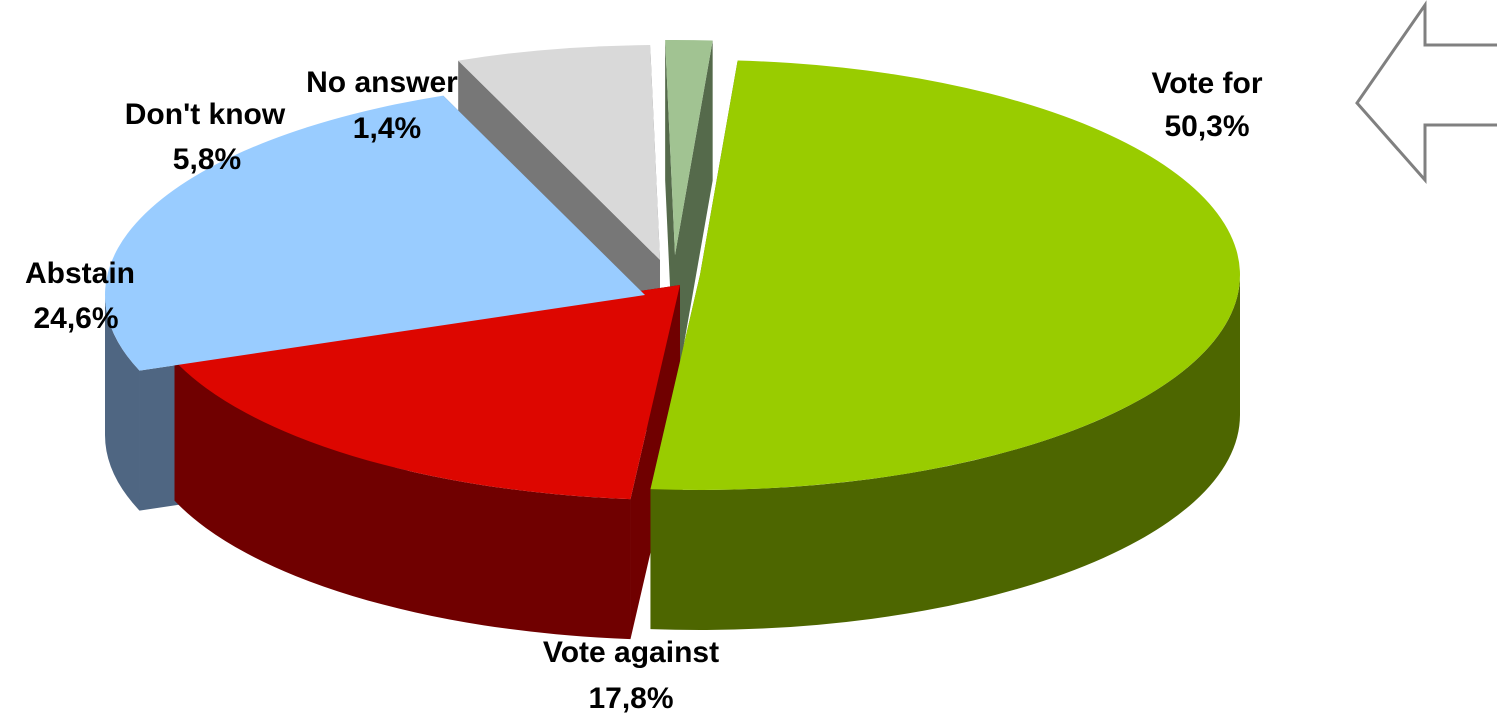 This screenshot has width=1497, height=714. Describe the element at coordinates (1206, 126) in the screenshot. I see `slice-value-vote-for: 50,3%` at that location.